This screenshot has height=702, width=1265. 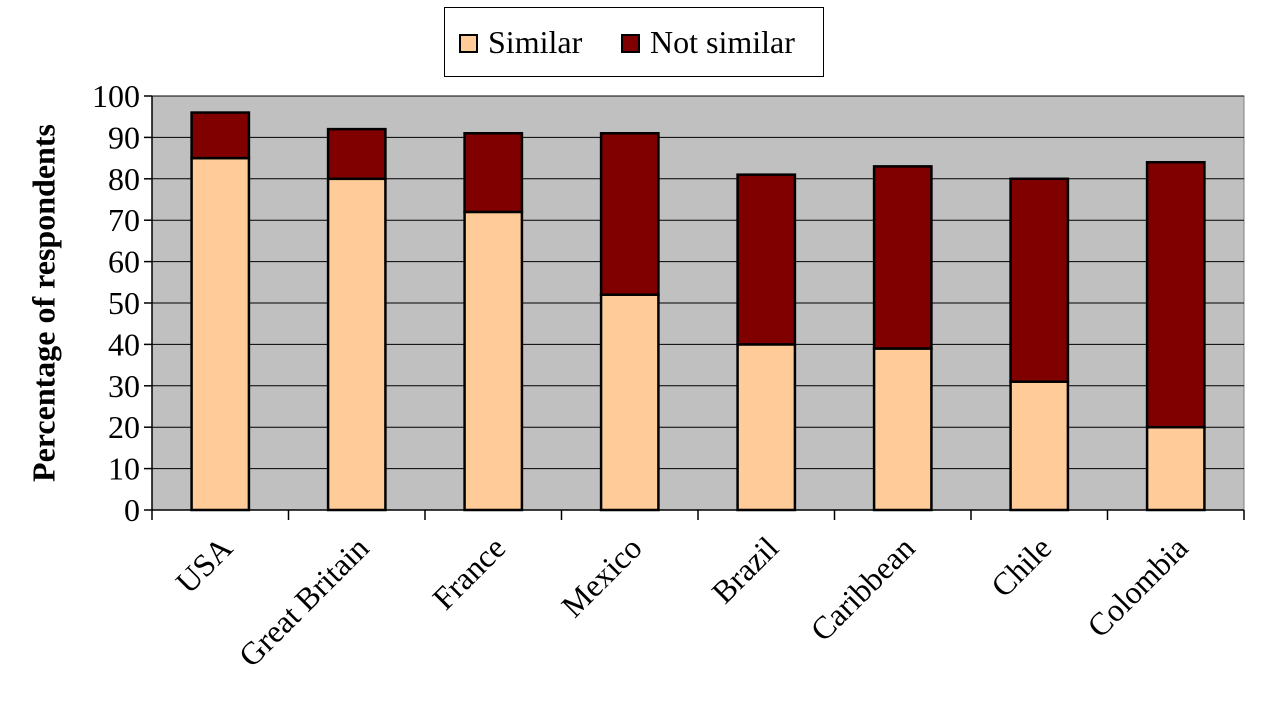 I want to click on y-tick-label: 40, so click(x=124, y=344).